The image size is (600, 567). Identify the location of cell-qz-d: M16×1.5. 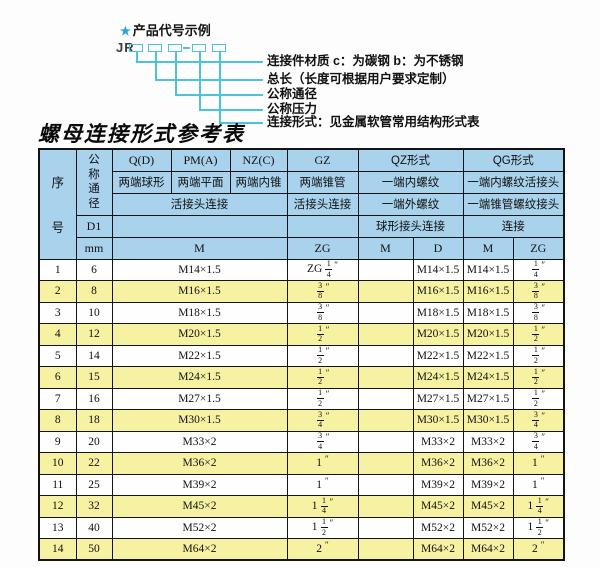
(438, 291).